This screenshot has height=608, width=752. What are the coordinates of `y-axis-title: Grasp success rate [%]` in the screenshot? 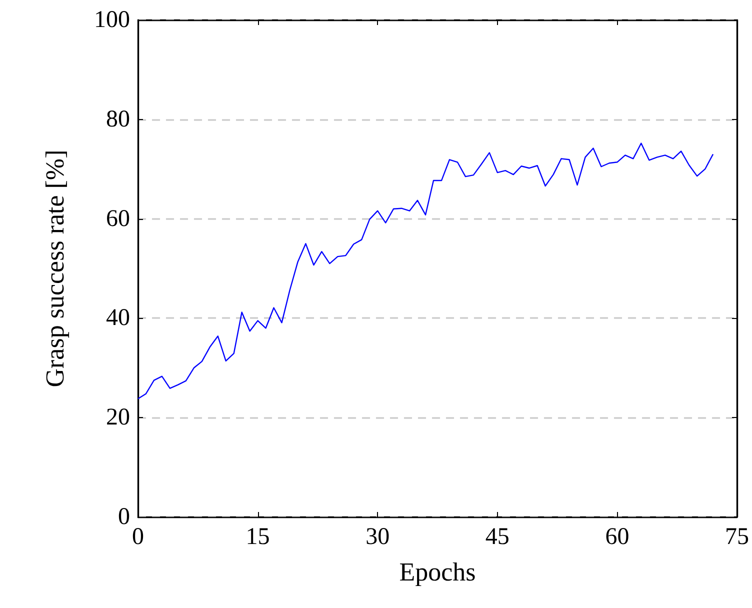 It's located at (55, 269).